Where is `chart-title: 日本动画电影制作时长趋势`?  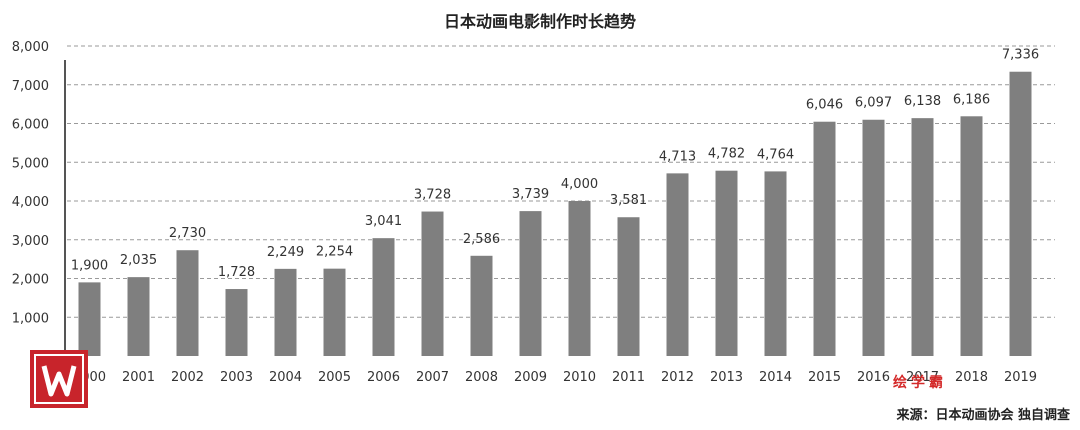
chart-title: 日本动画电影制作时长趋势 is located at coordinates (539, 21).